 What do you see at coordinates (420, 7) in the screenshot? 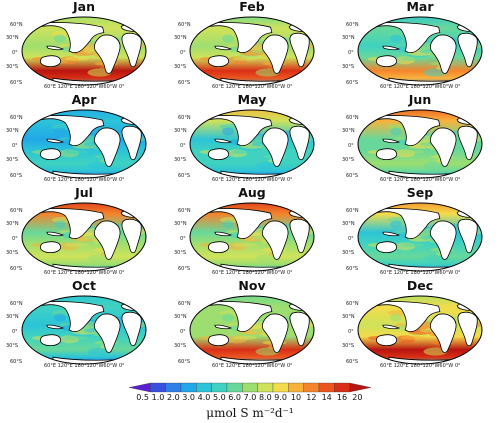
I see `month-title: Mar` at bounding box center [420, 7].